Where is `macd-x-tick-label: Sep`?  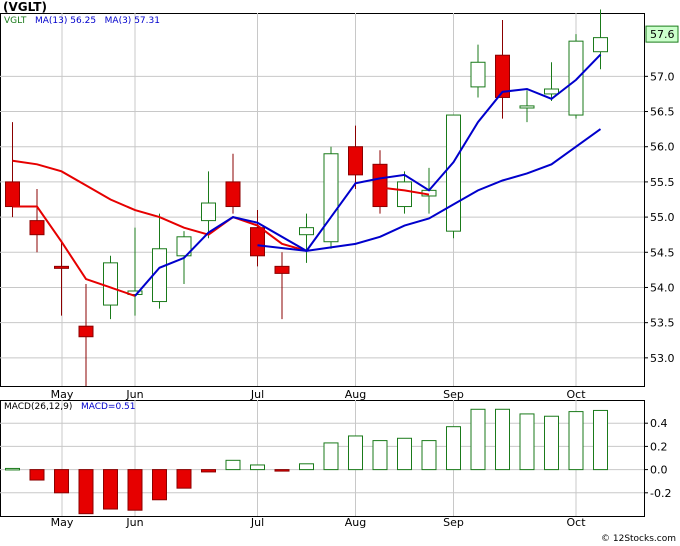
macd-x-tick-label: Sep is located at coordinates (453, 522).